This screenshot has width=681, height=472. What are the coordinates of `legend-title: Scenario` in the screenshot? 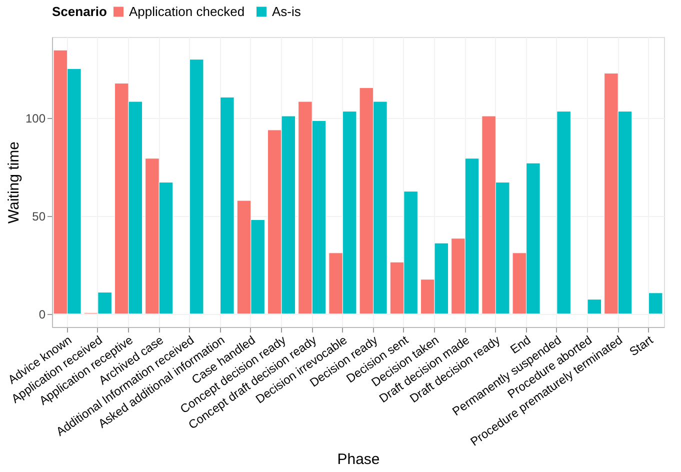 It's located at (79, 11).